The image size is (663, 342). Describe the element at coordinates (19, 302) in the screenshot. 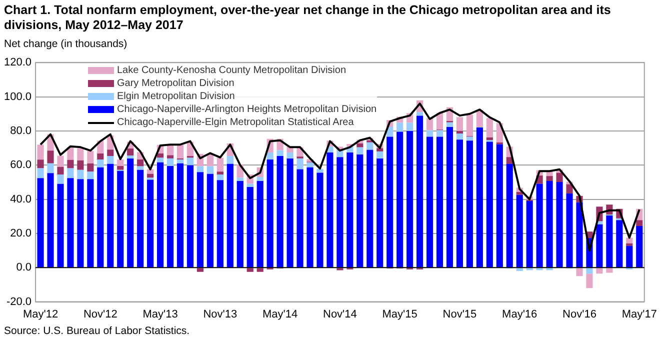

I see `y-tick-label: -20.0` at that location.